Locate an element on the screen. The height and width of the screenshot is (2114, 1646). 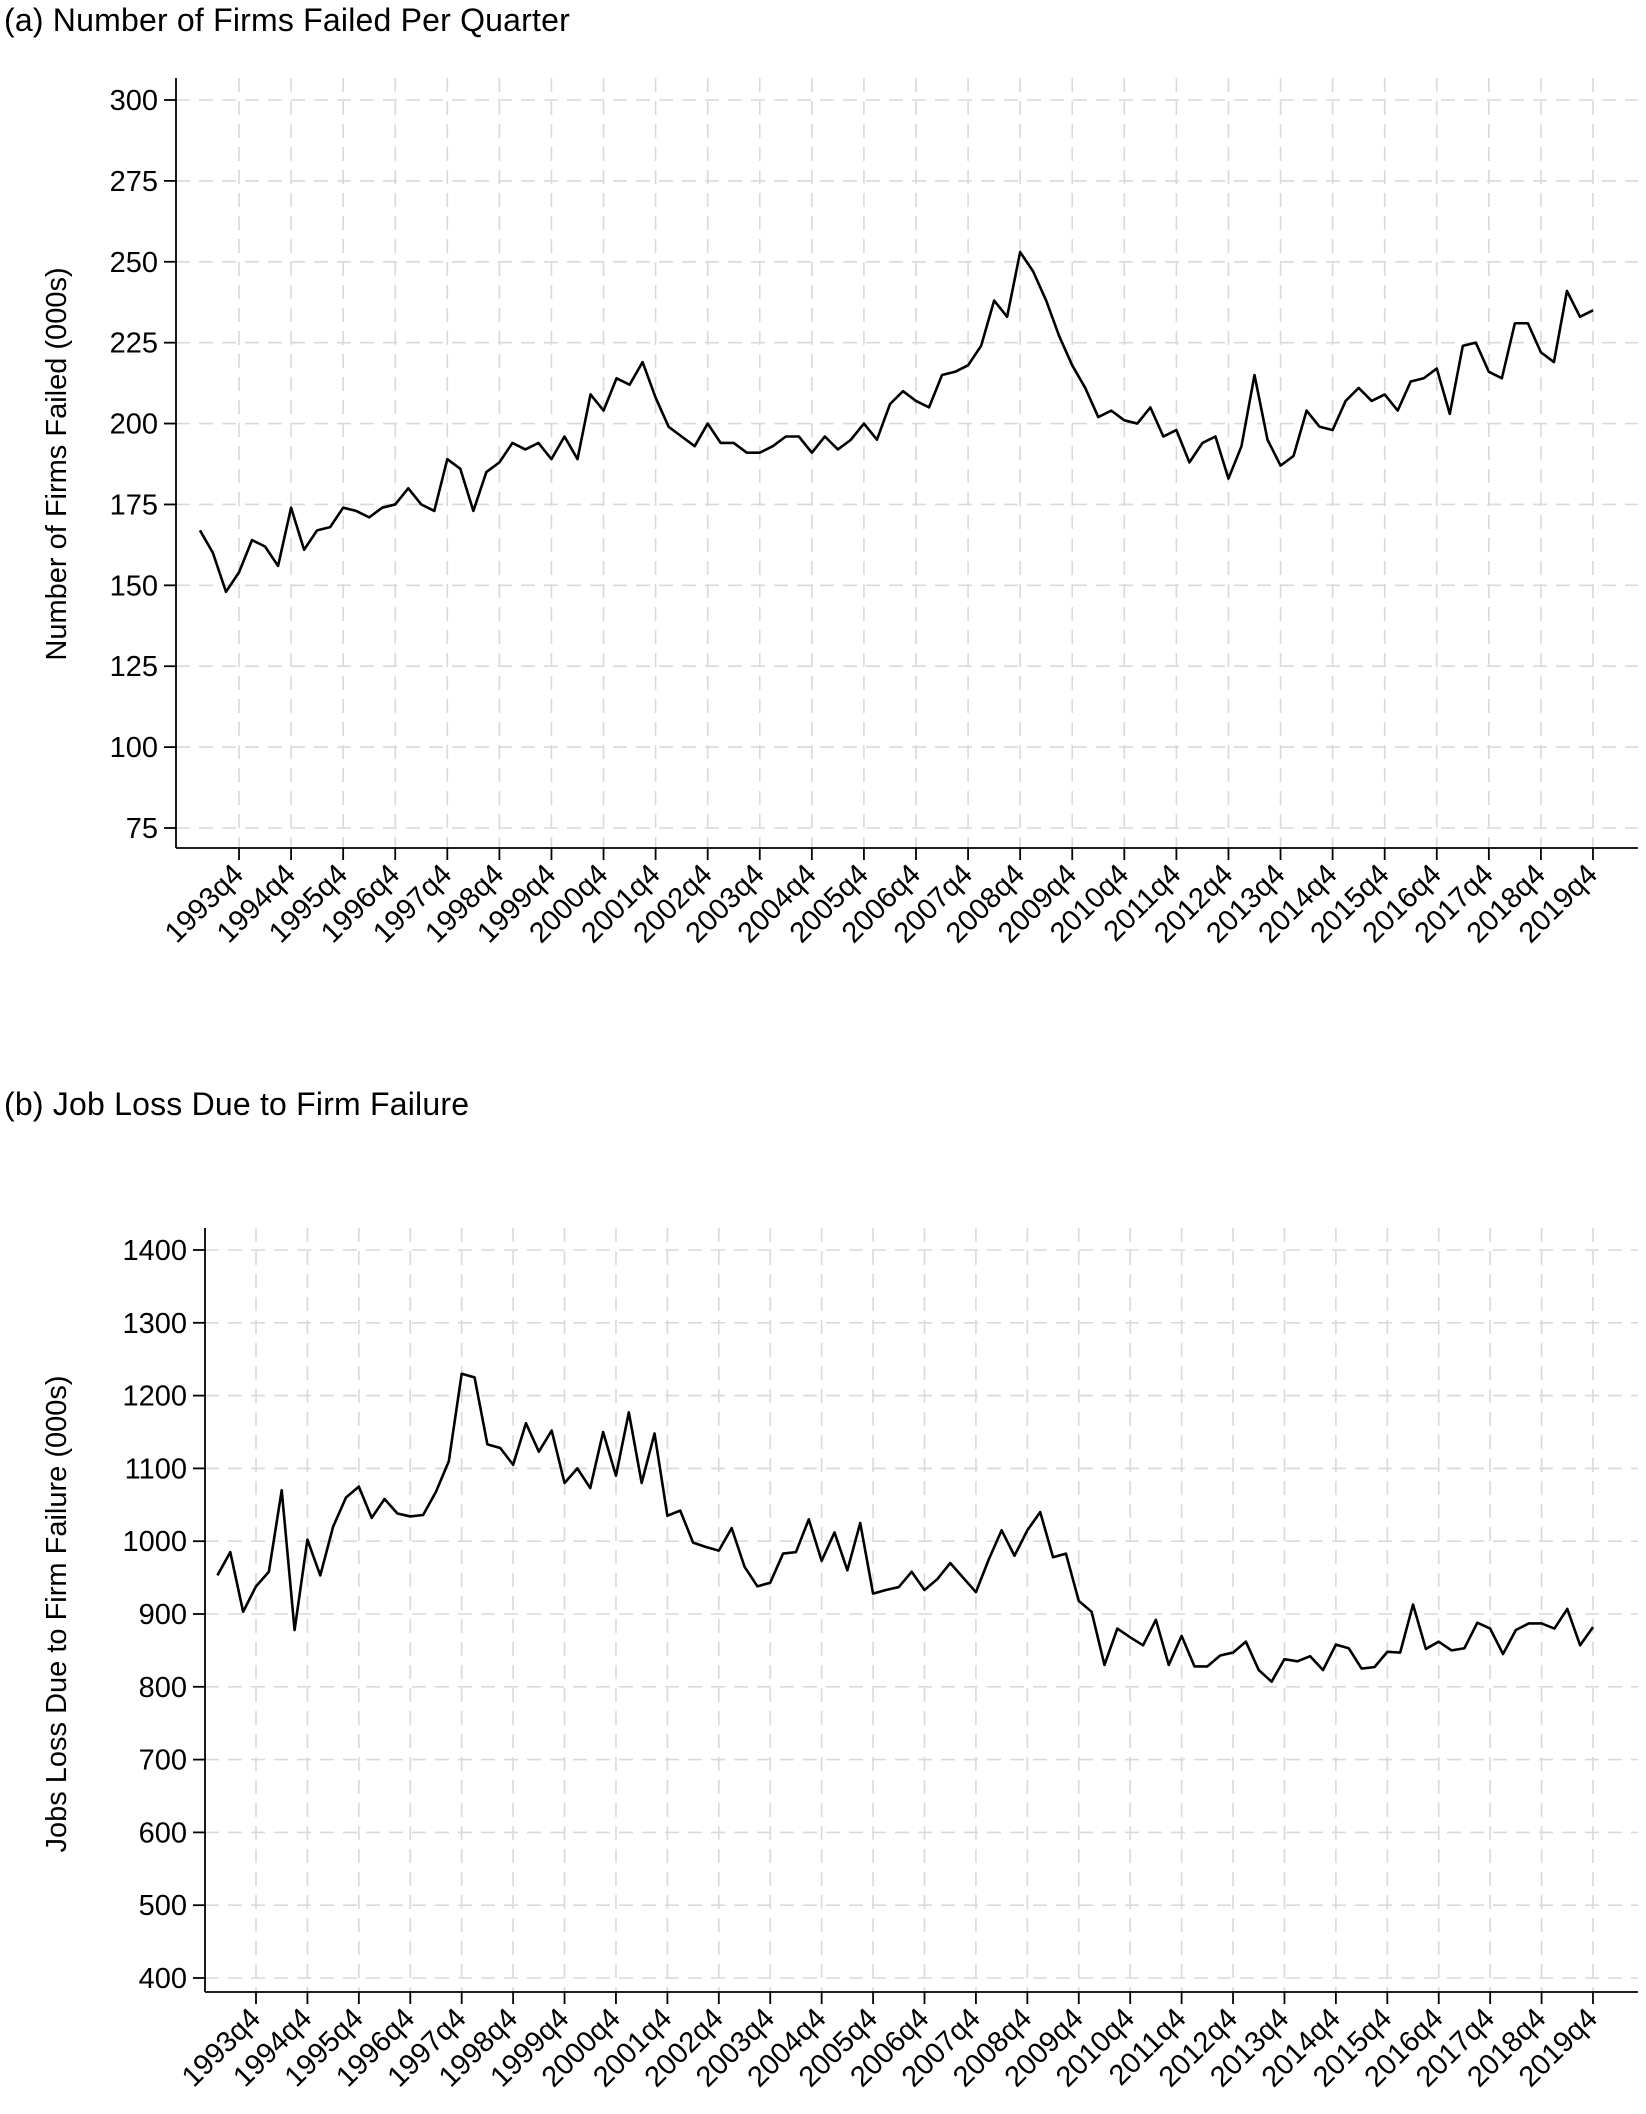
y-tick-label: 1400 is located at coordinates (154, 1251).